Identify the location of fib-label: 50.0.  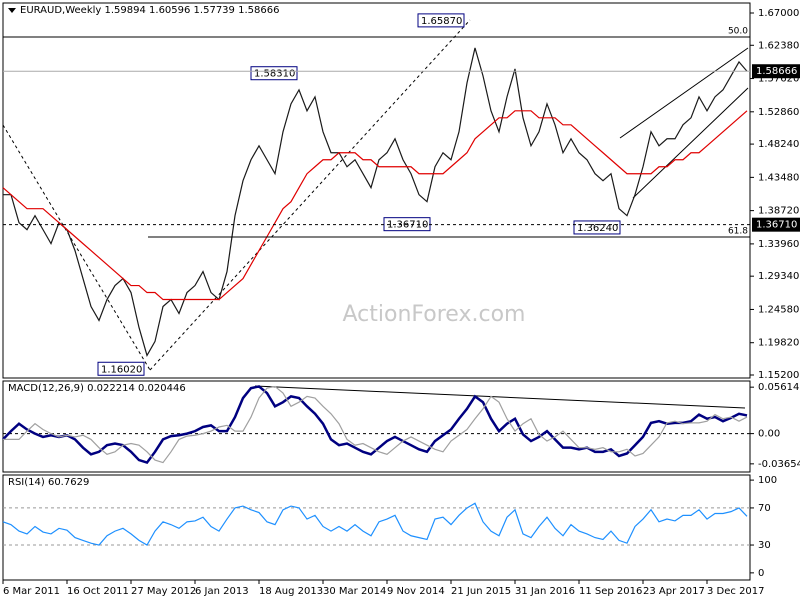
(738, 31).